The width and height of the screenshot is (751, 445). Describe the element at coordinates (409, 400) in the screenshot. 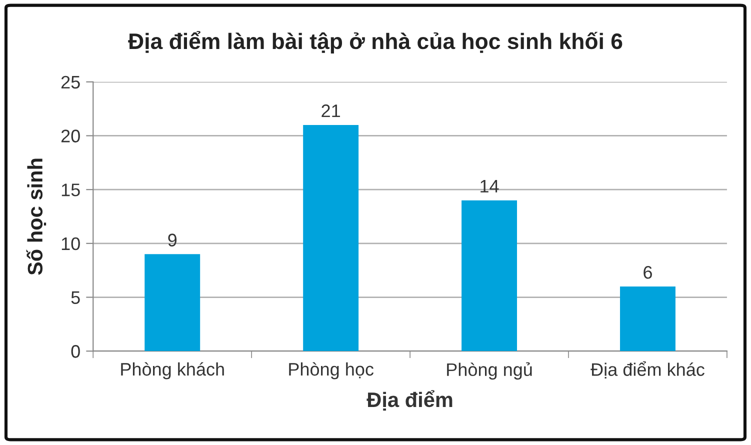

I see `x-axis-title: Địa điểm` at that location.